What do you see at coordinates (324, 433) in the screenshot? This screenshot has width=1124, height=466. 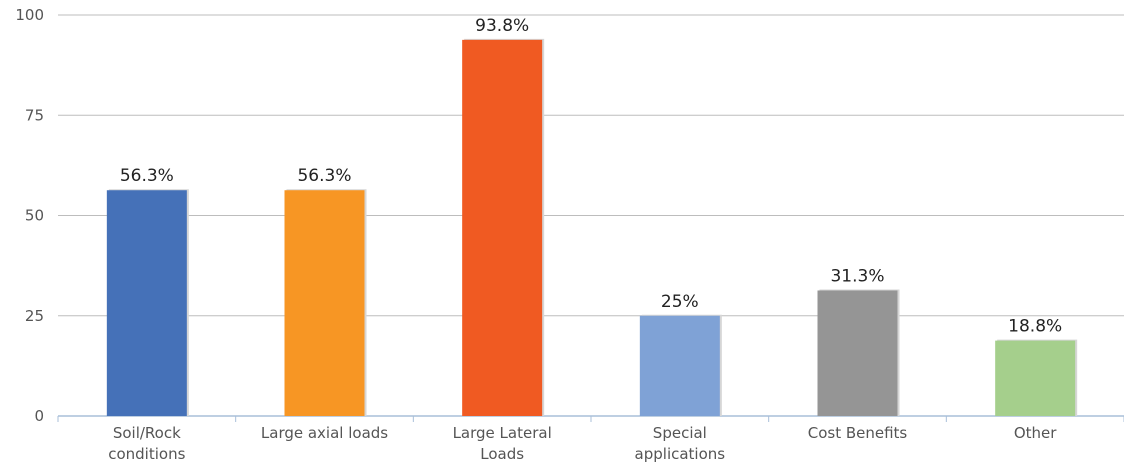 I see `category-label: Large axial loads` at bounding box center [324, 433].